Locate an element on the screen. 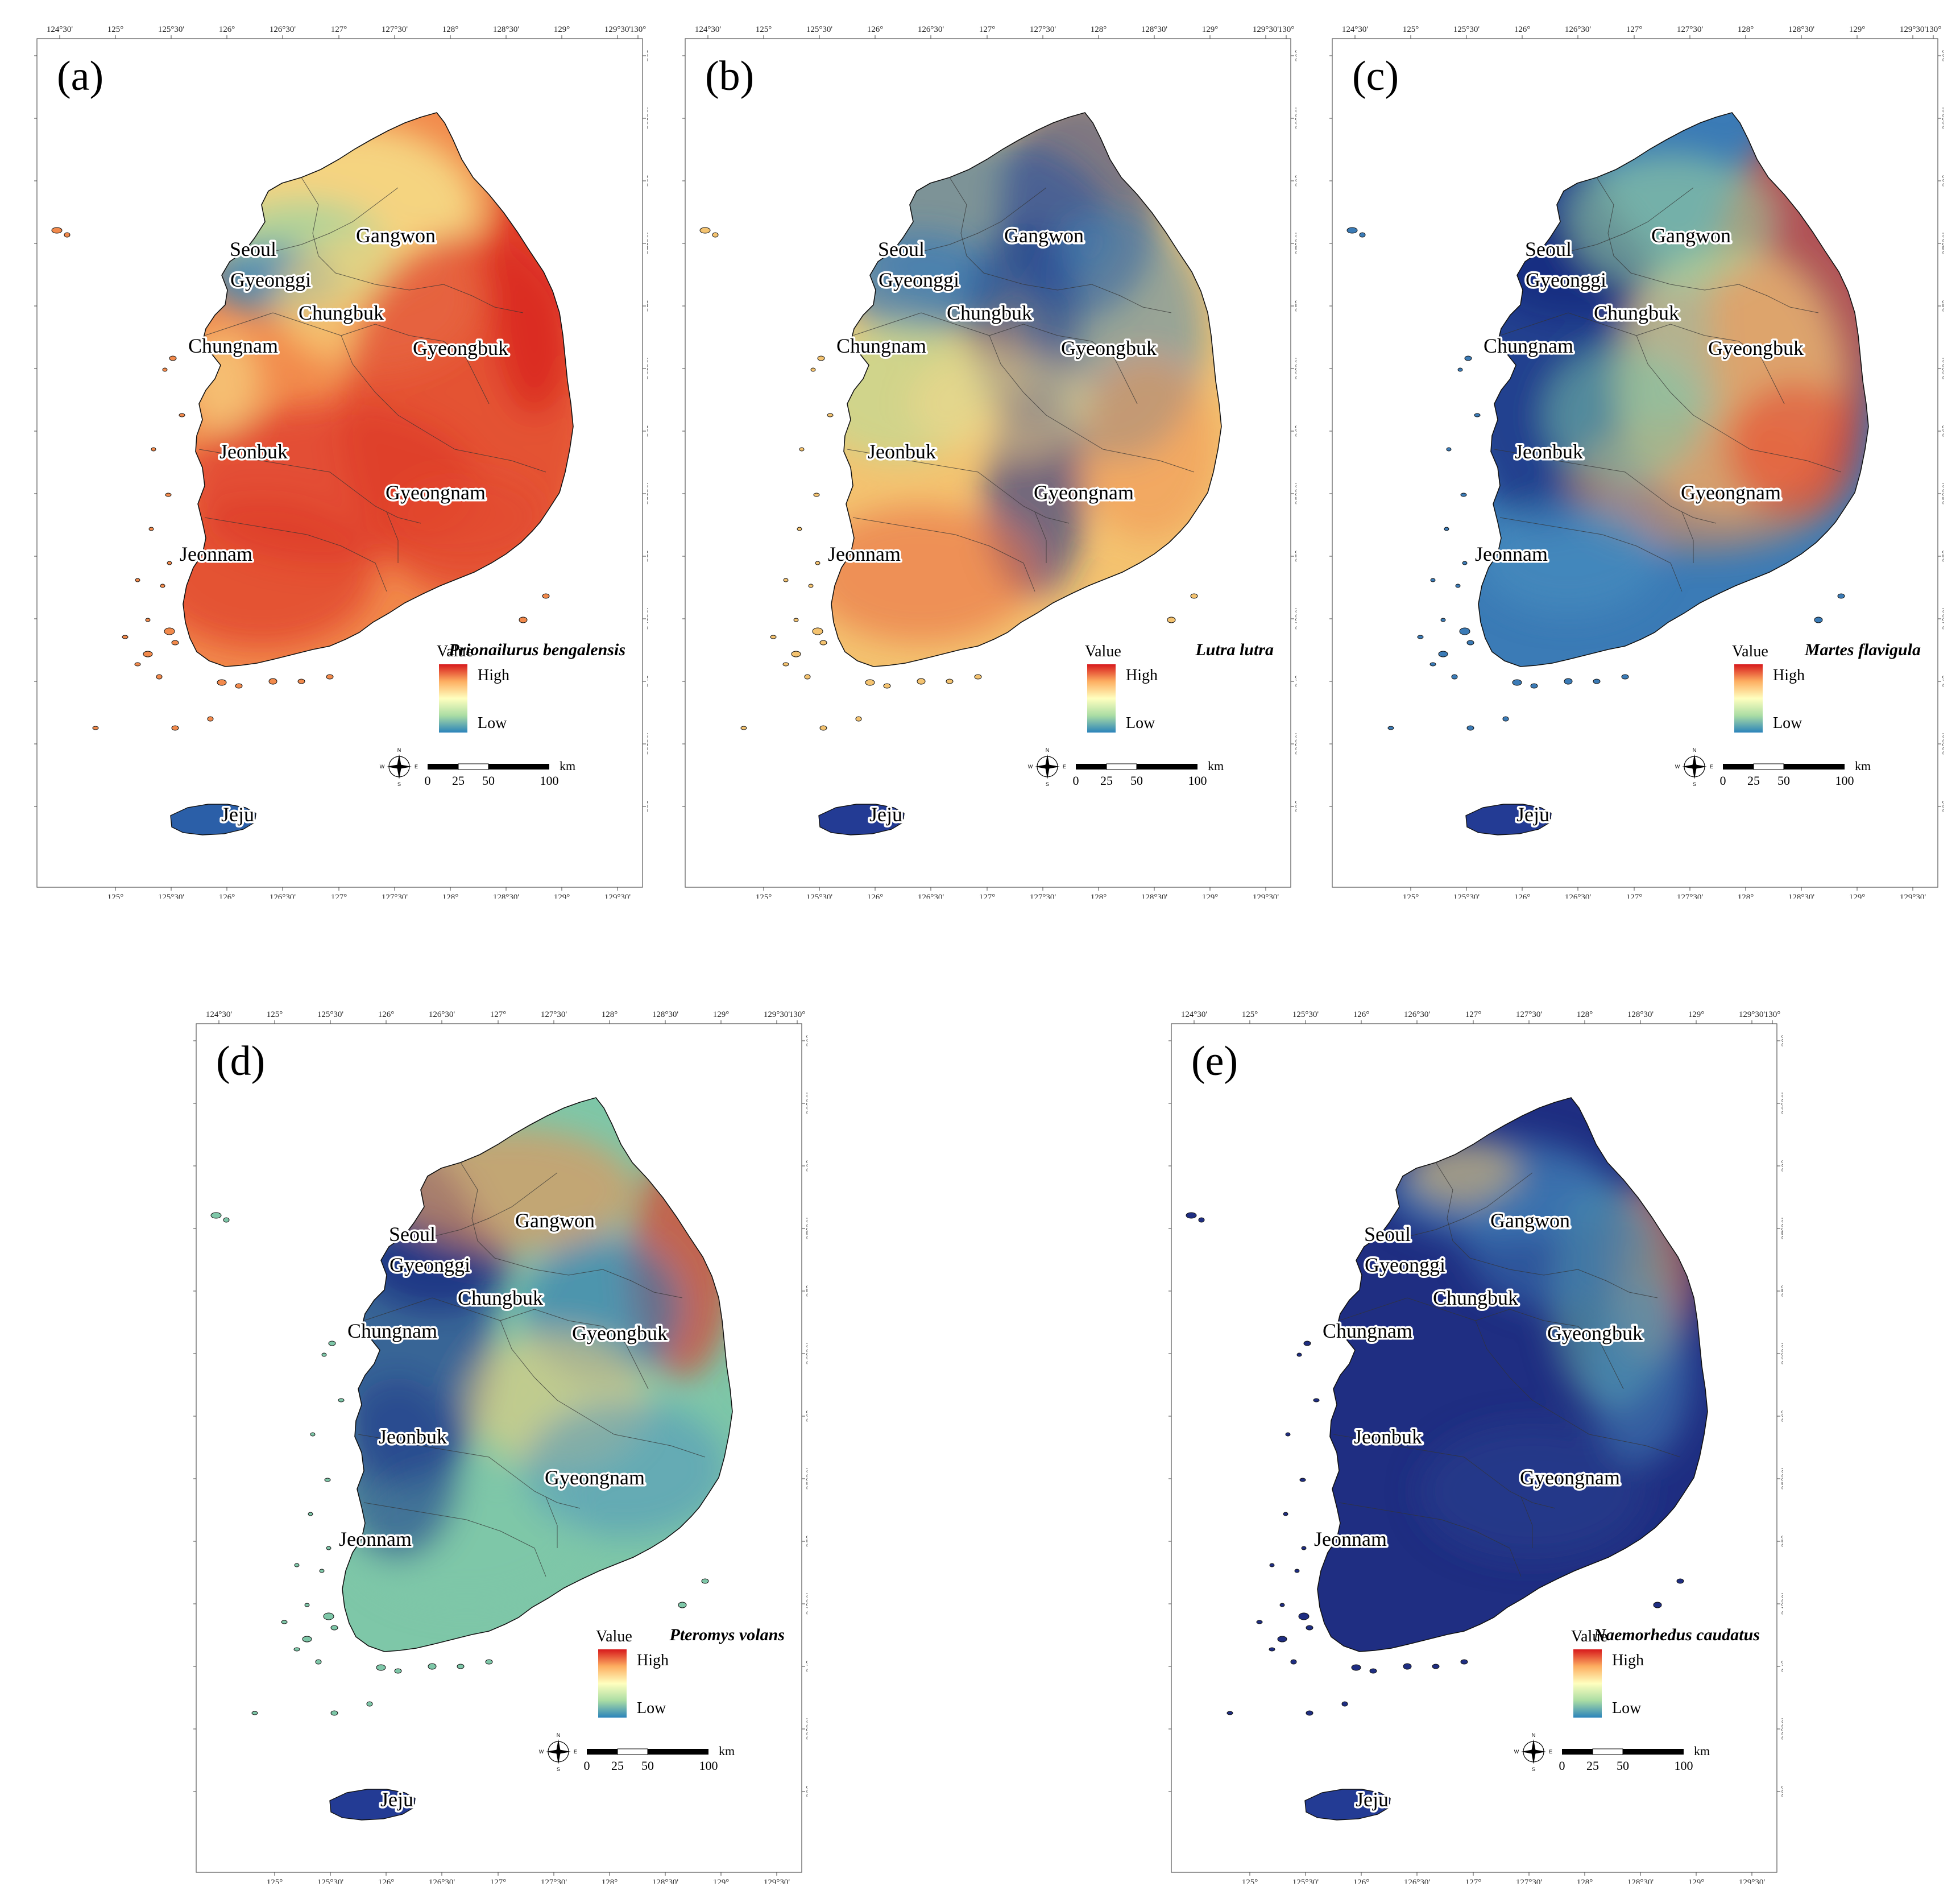 The image size is (1960, 1903). region-label: Chungbuk is located at coordinates (500, 1297).